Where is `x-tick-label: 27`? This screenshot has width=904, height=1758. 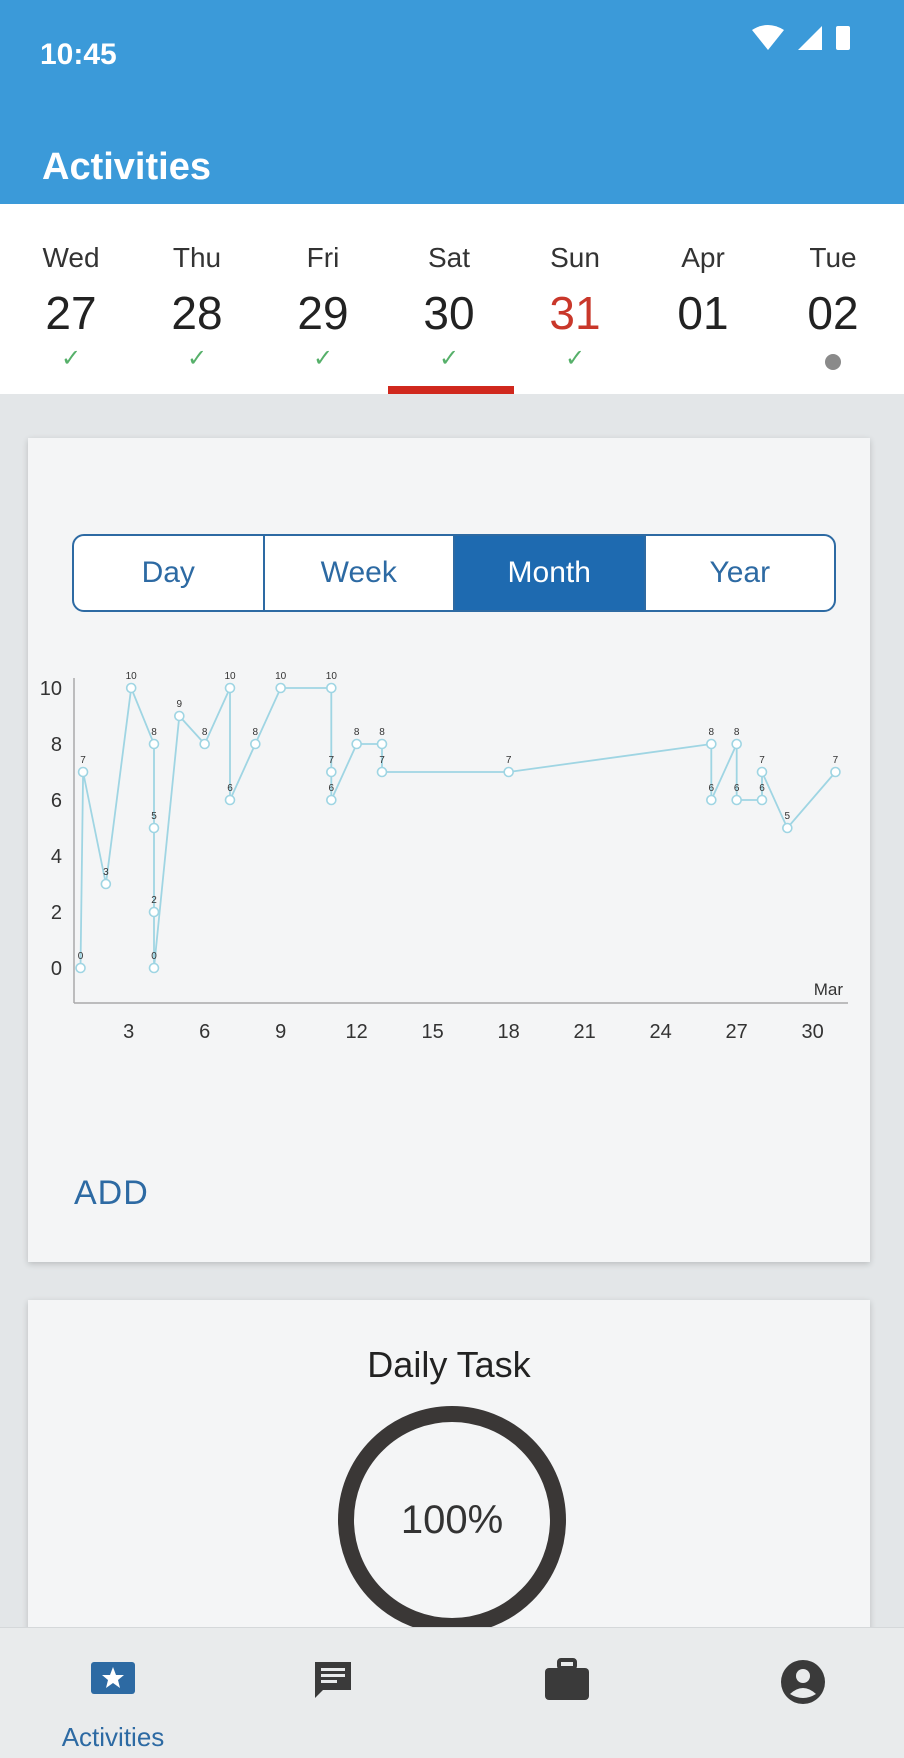 x-tick-label: 27 is located at coordinates (737, 1032).